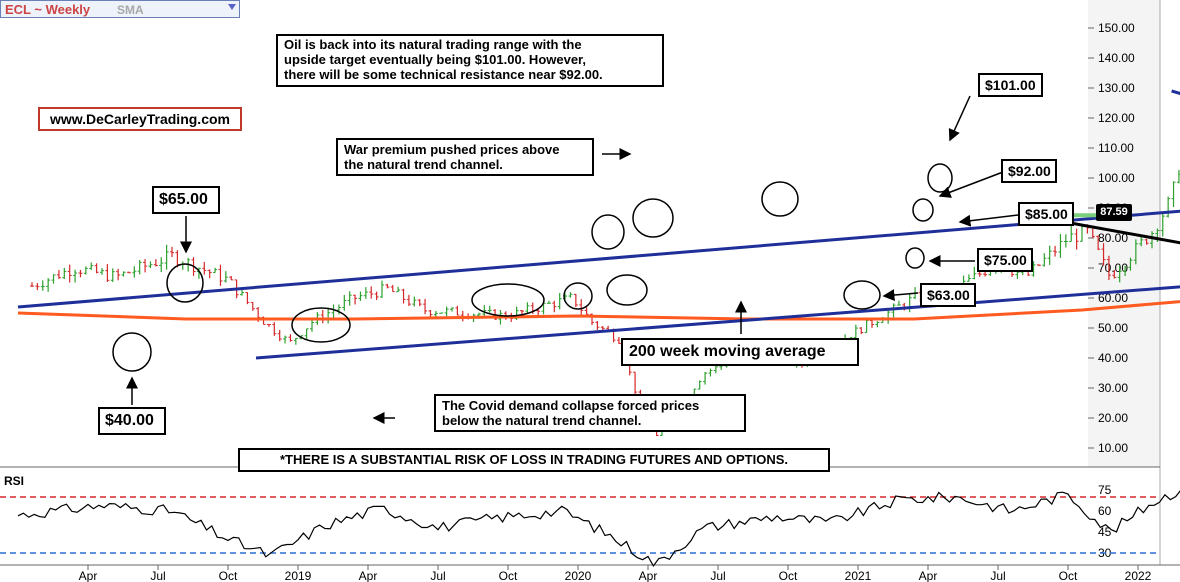 The image size is (1180, 582). I want to click on rsi-tick-label: 75, so click(1105, 490).